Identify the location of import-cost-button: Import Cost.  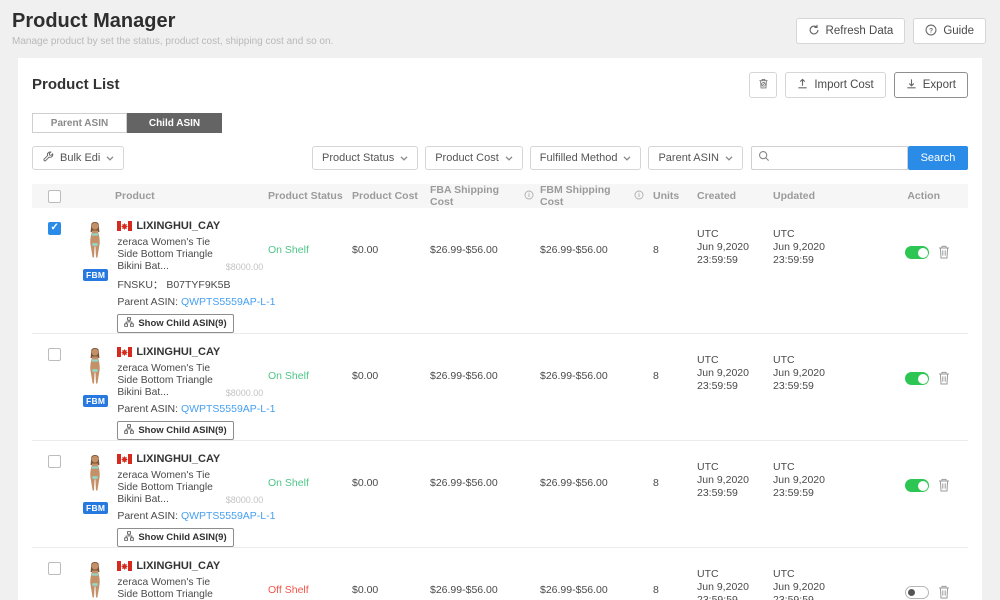
(835, 85).